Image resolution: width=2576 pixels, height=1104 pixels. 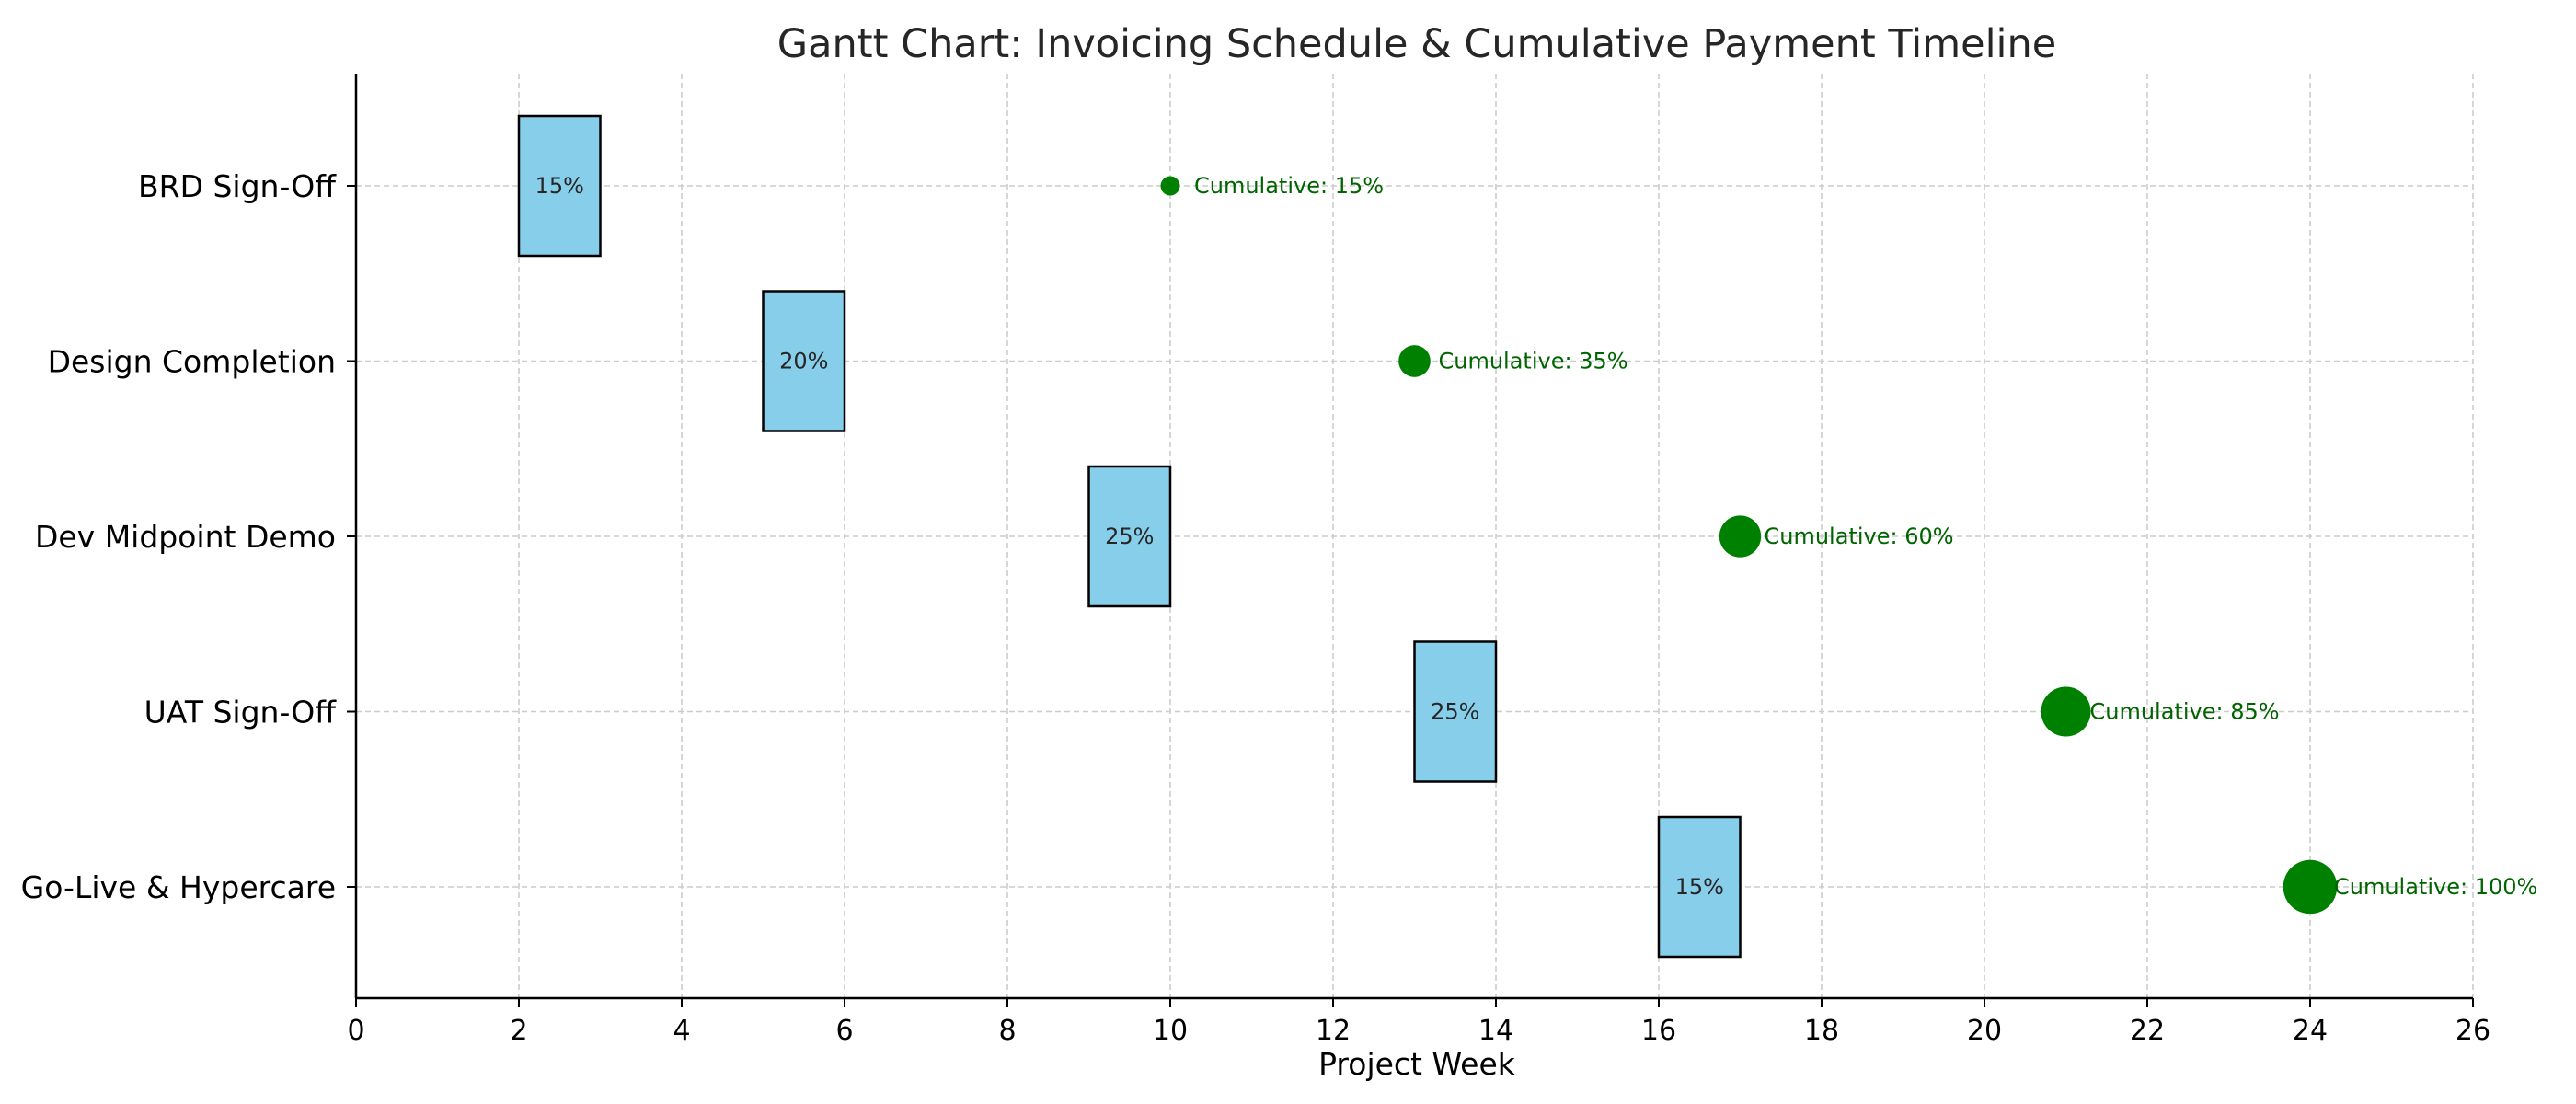 What do you see at coordinates (2435, 887) in the screenshot?
I see `cumulative-label: Cumulative: 100%` at bounding box center [2435, 887].